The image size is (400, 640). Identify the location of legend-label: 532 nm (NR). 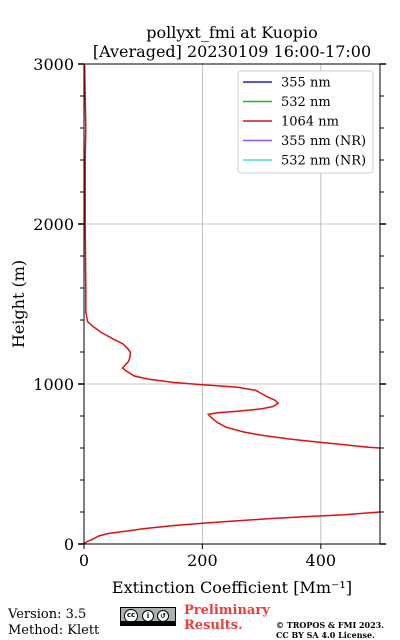
(323, 161).